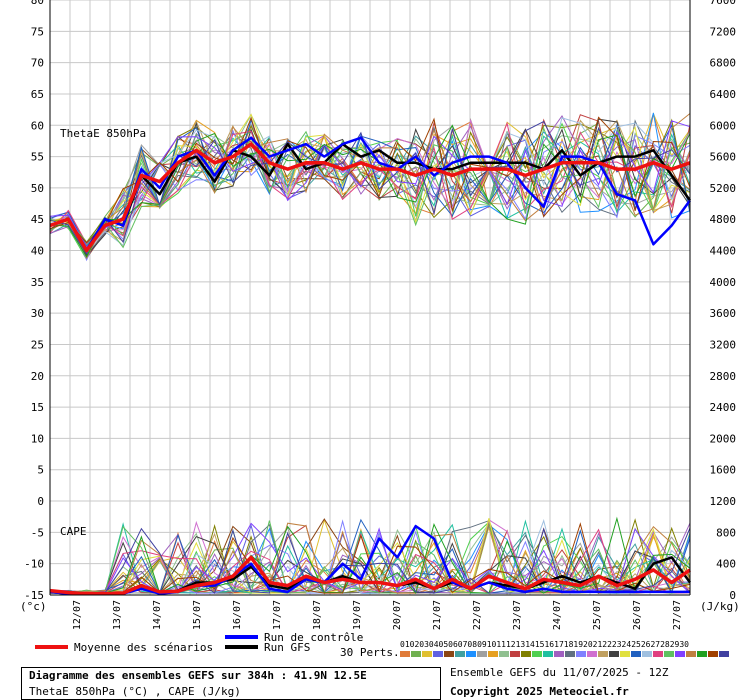 The height and width of the screenshot is (700, 740). Describe the element at coordinates (677, 615) in the screenshot. I see `date-tick-label: 27/07` at that location.